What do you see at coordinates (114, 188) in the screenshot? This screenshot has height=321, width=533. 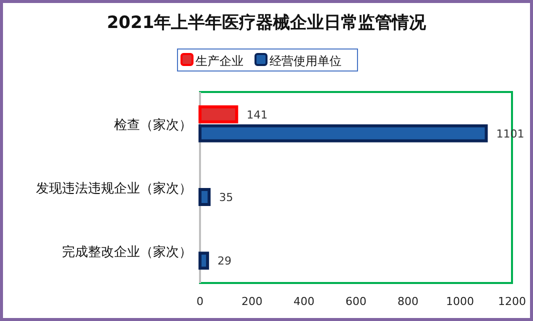 I see `y-tick-label: 发现违法违规企业（家次）` at bounding box center [114, 188].